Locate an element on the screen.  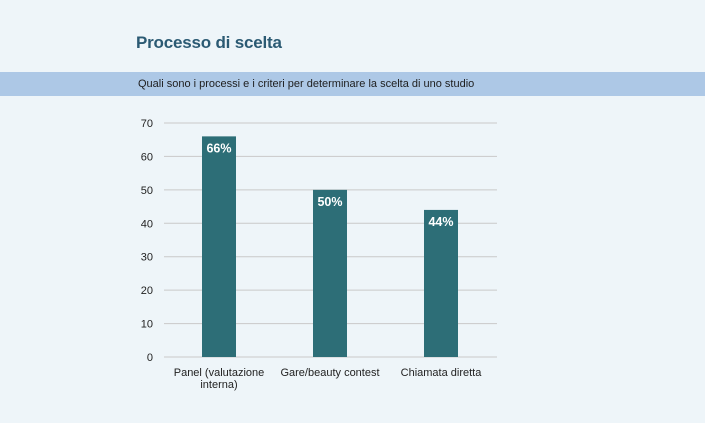
x-category-label: Panel (valutazione is located at coordinates (219, 373).